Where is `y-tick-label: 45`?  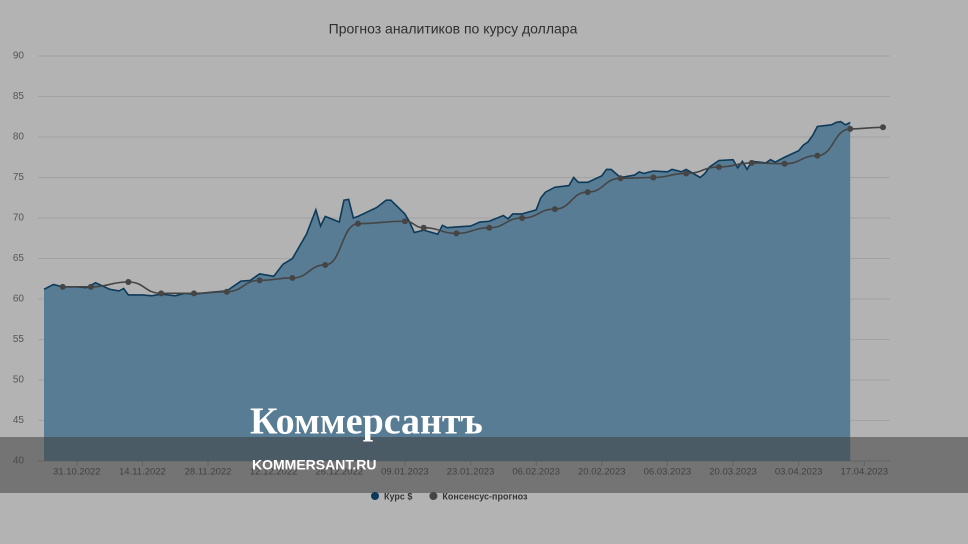
y-tick-label: 45 is located at coordinates (19, 420).